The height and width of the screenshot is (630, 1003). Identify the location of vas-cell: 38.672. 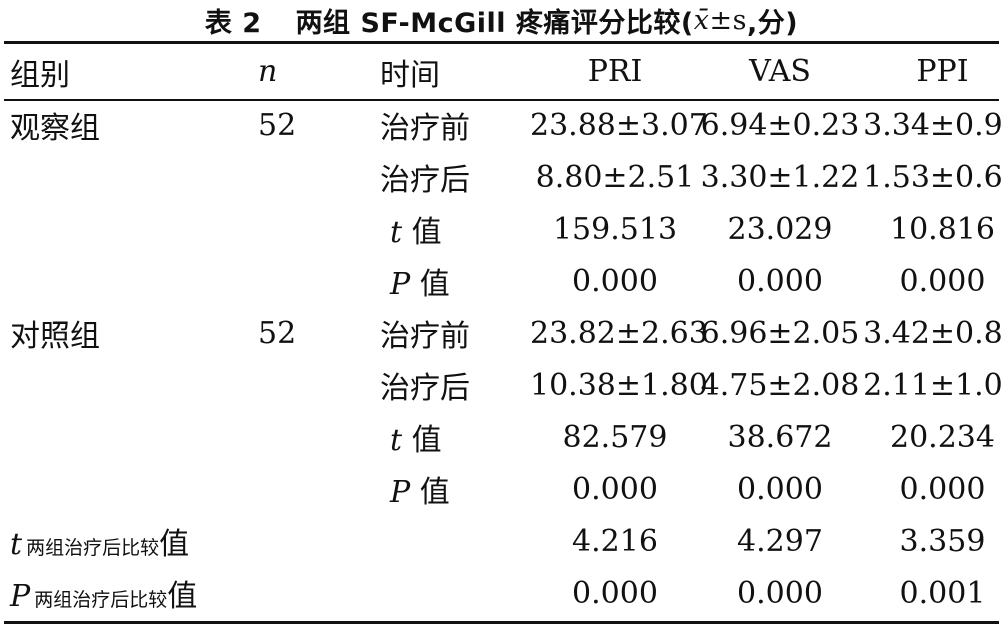
(780, 437).